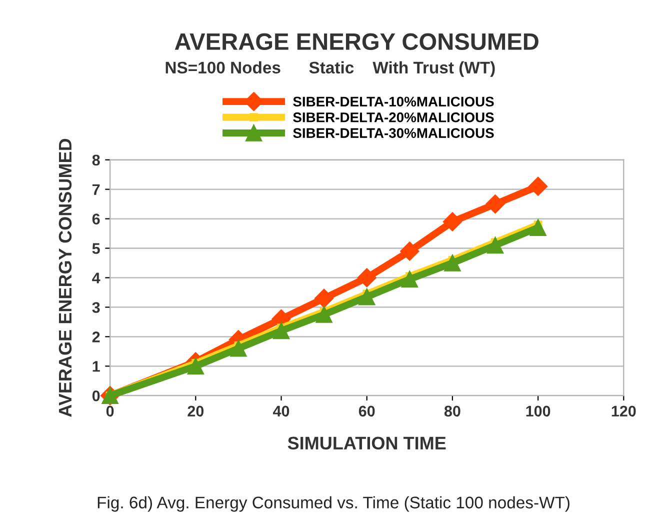 This screenshot has width=667, height=524. I want to click on y-axis-title: AVERAGE ENERGY CONSUMED, so click(65, 277).